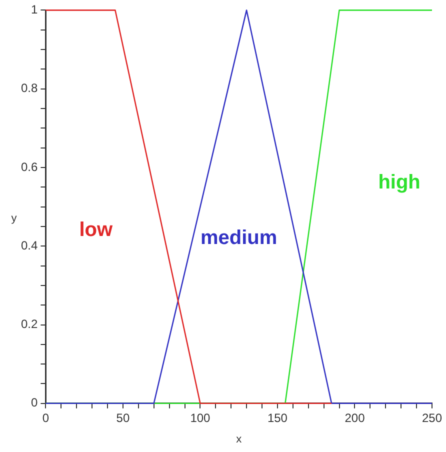 The image size is (446, 452). I want to click on x-tick-label: 50, so click(123, 417).